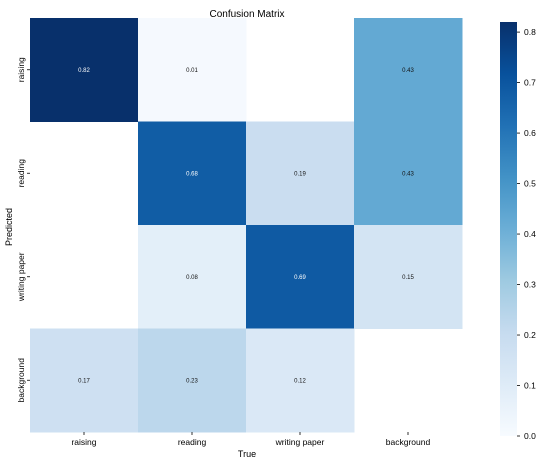 Image resolution: width=550 pixels, height=463 pixels. What do you see at coordinates (21, 380) in the screenshot?
I see `y-tick-label: background` at bounding box center [21, 380].